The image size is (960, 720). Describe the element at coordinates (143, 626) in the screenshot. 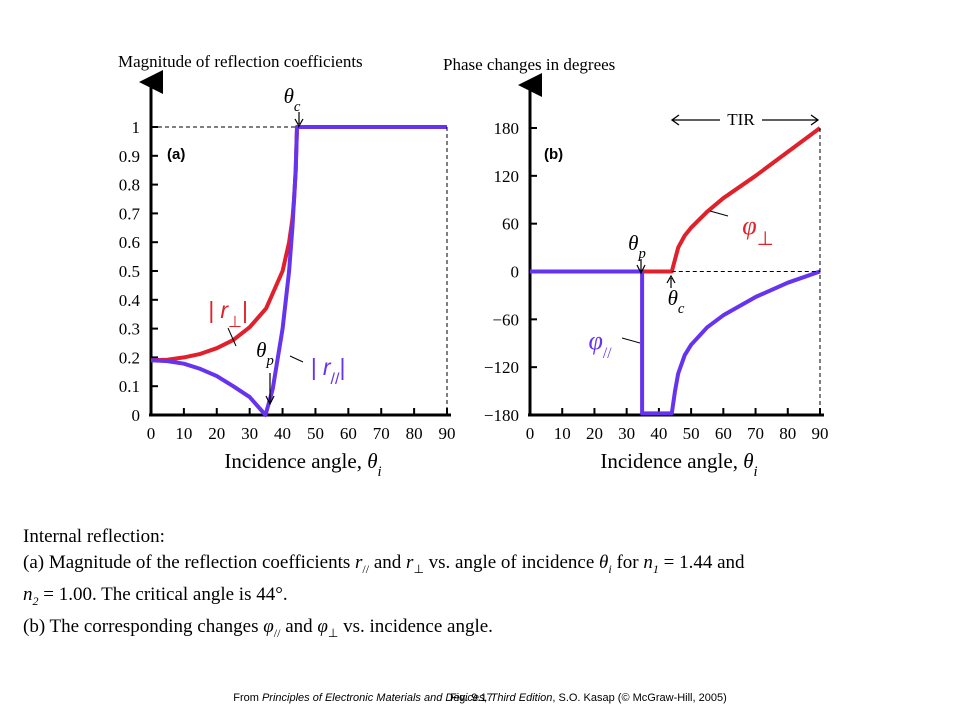

I see `caption-fragment: (b) The corresponding changes` at that location.